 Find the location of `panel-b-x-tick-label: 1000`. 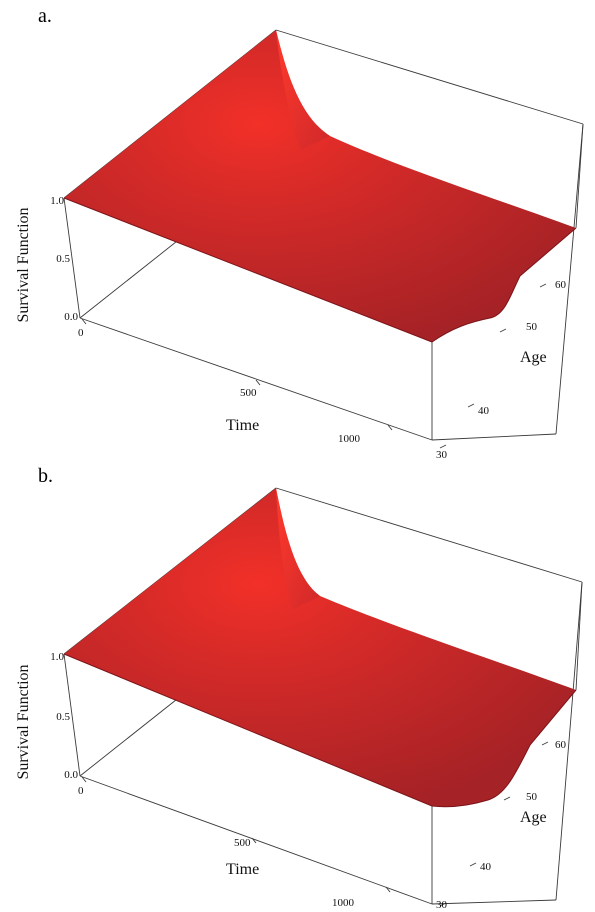

panel-b-x-tick-label: 1000 is located at coordinates (343, 903).